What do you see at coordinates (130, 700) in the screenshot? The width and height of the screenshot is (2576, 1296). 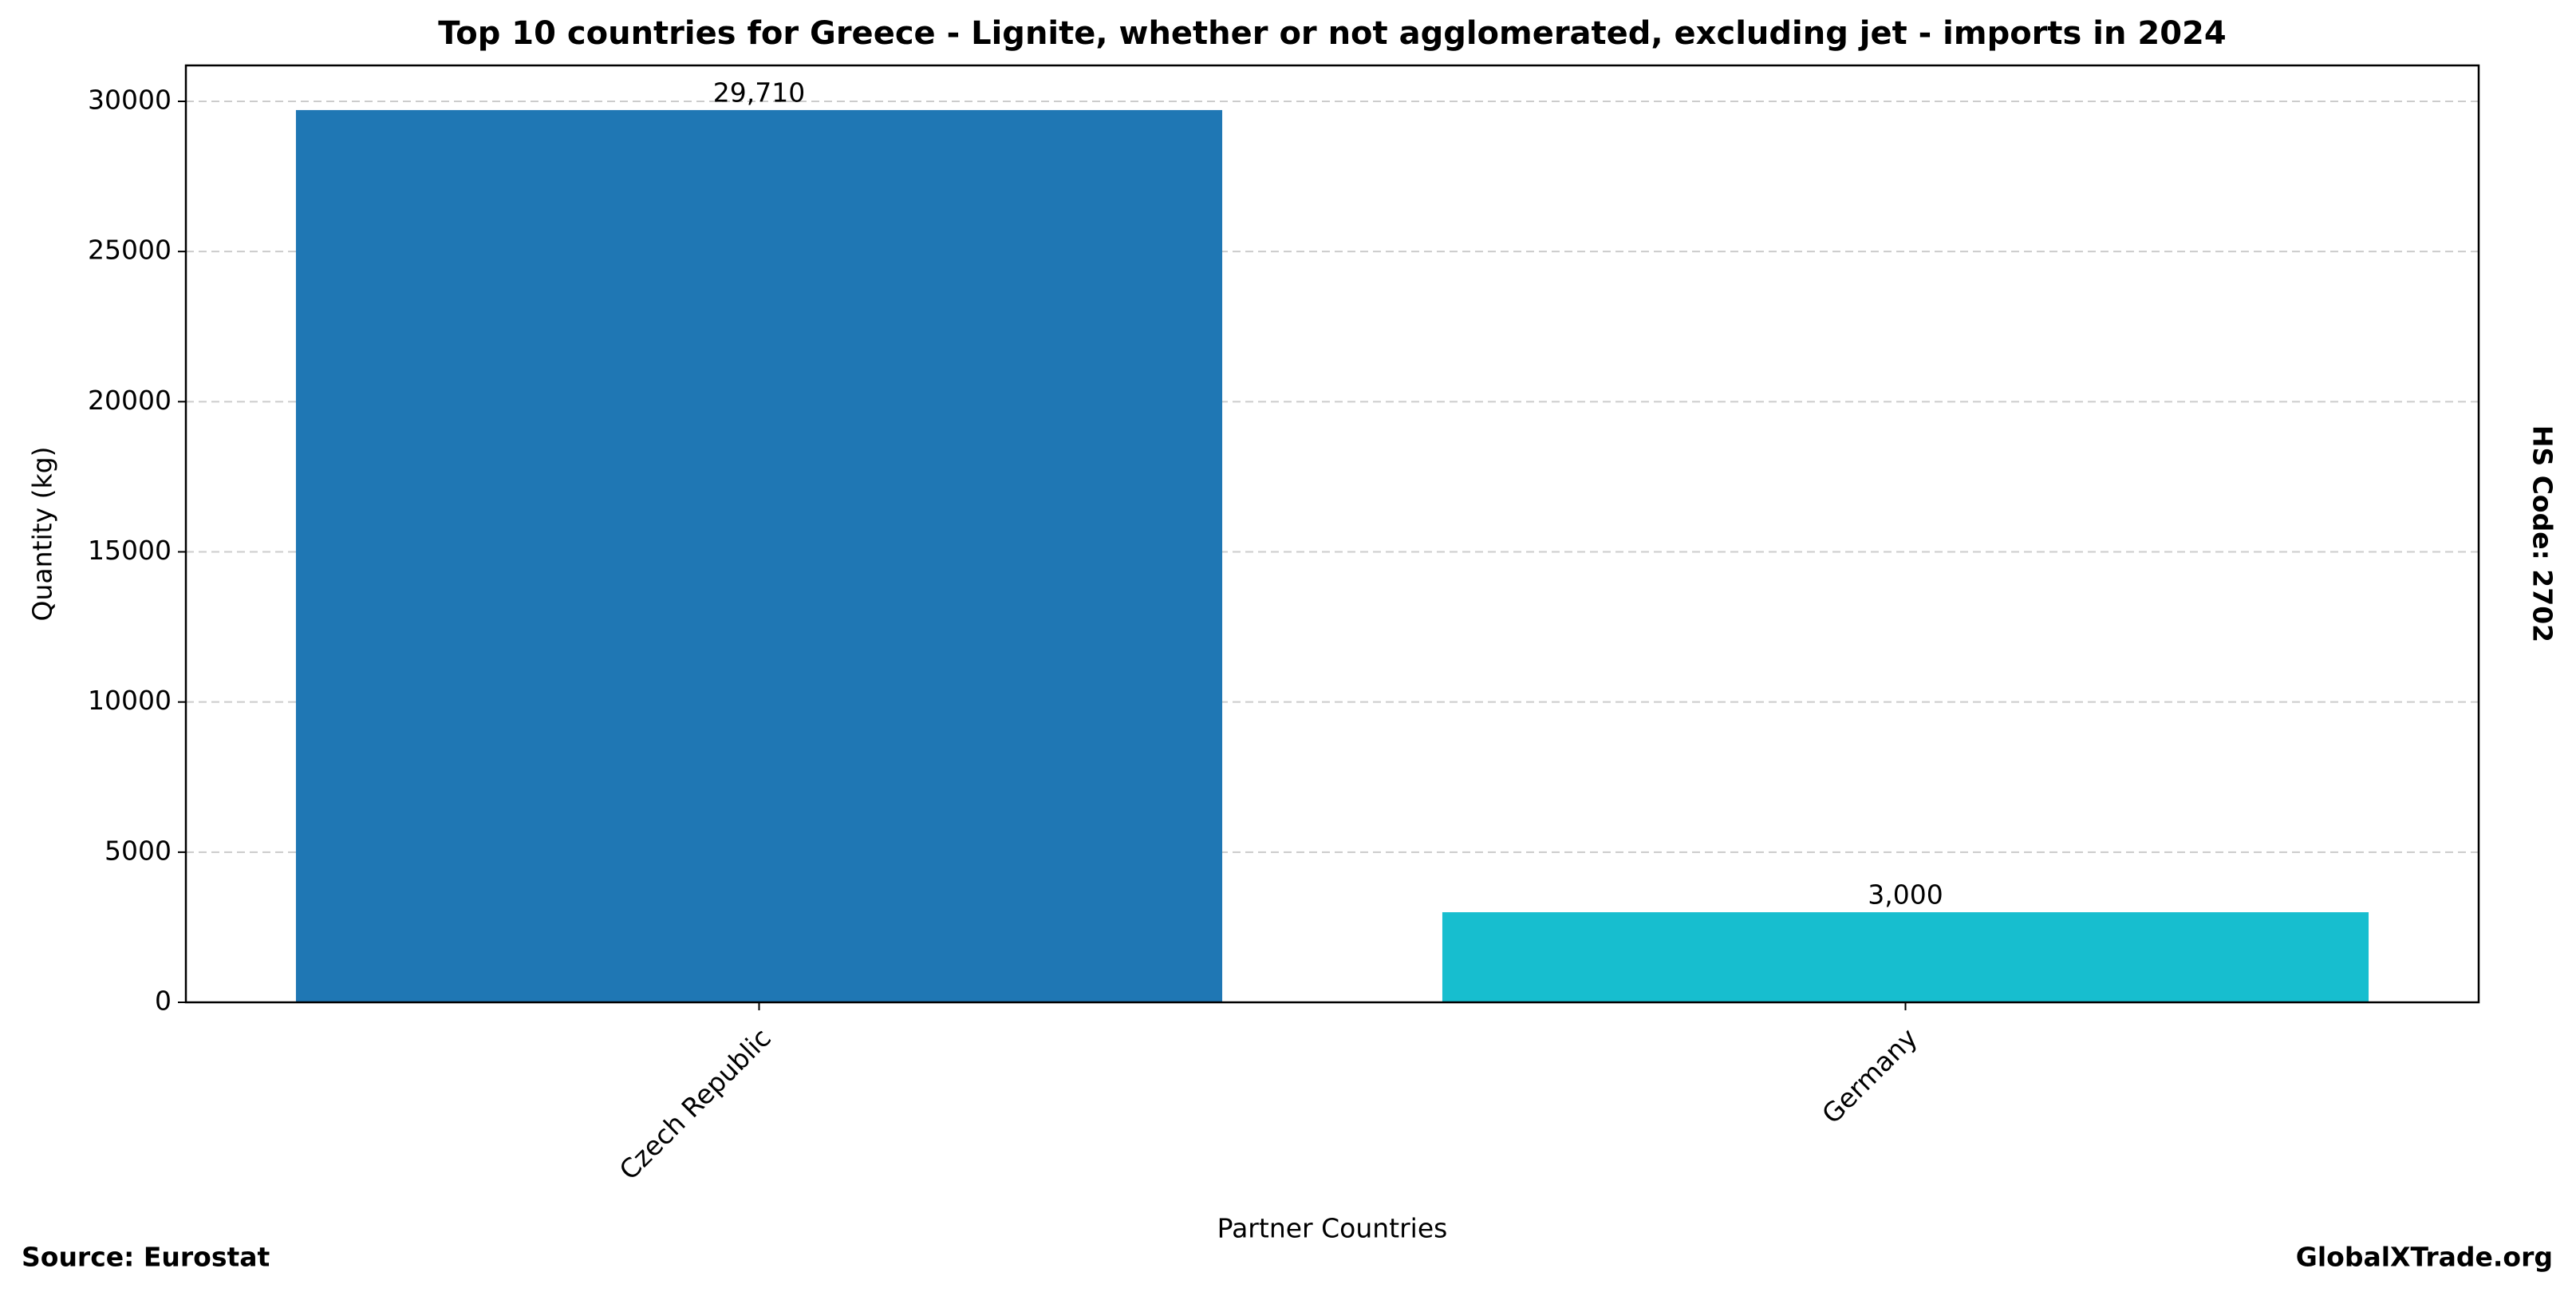 I see `y-tick-label: 10000` at bounding box center [130, 700].